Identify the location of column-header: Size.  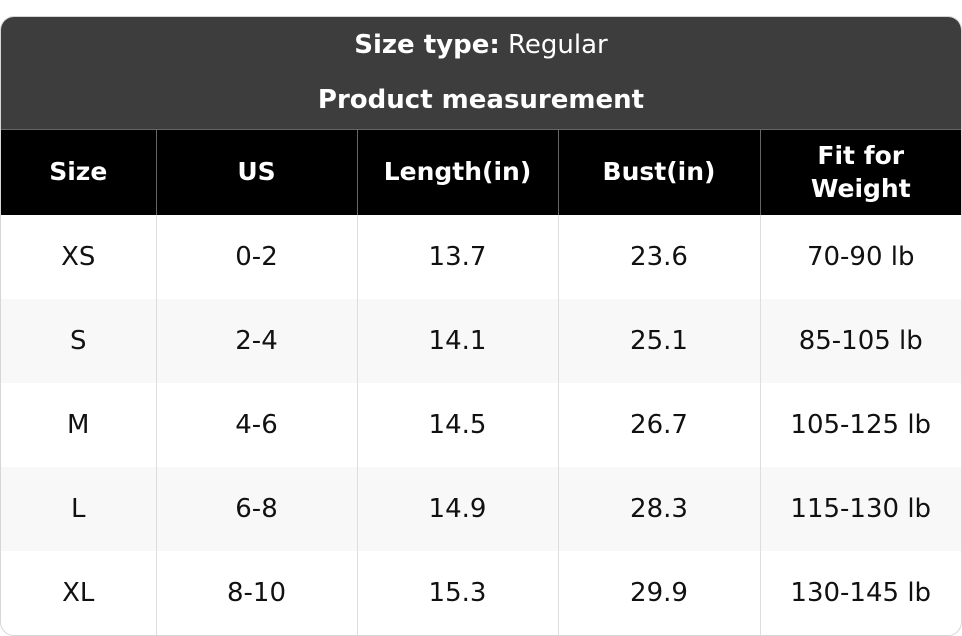
(78, 172).